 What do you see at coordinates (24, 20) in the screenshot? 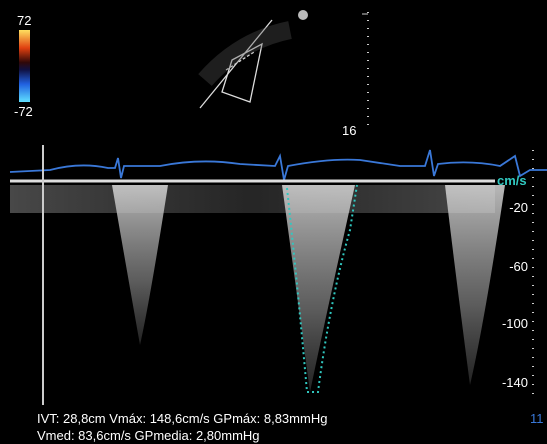
I see `color-bar-max: 72` at bounding box center [24, 20].